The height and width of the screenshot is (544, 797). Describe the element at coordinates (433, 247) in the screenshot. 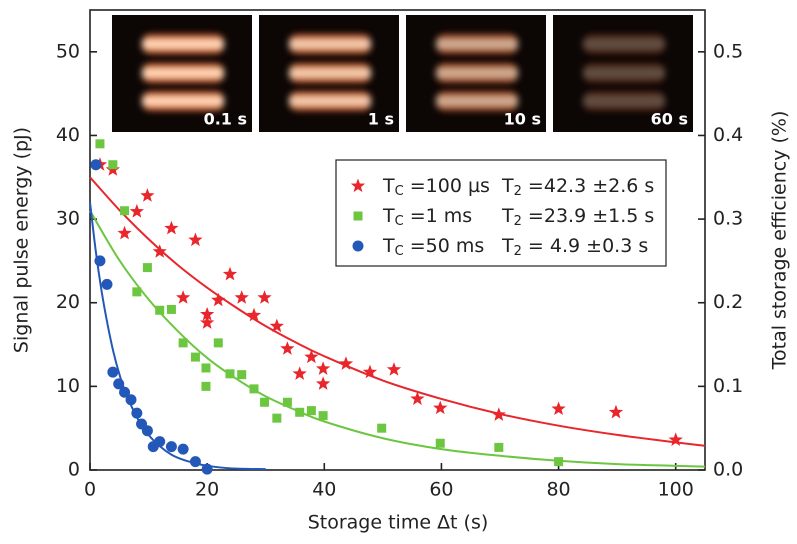

I see `legend-label: TC =50 ms` at that location.